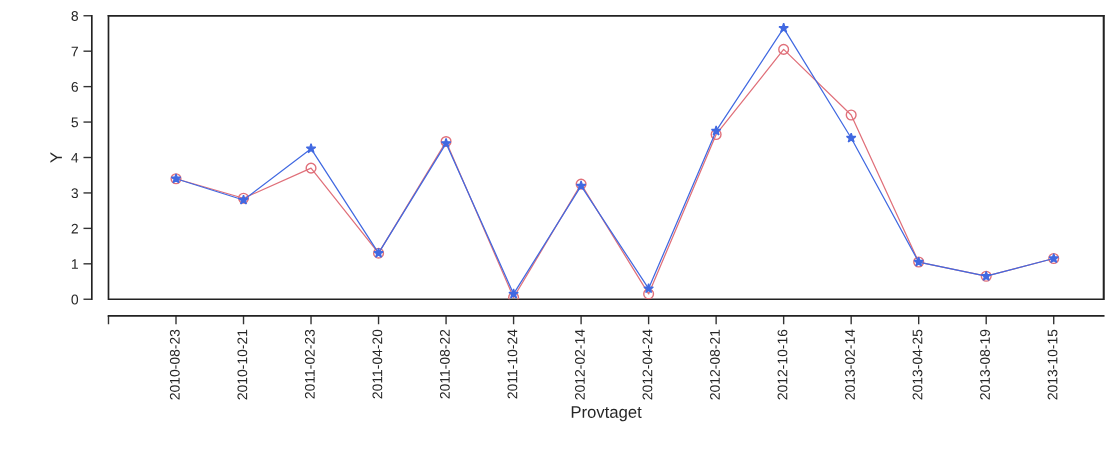 The image size is (1107, 450). I want to click on y-tick-label: 4, so click(75, 157).